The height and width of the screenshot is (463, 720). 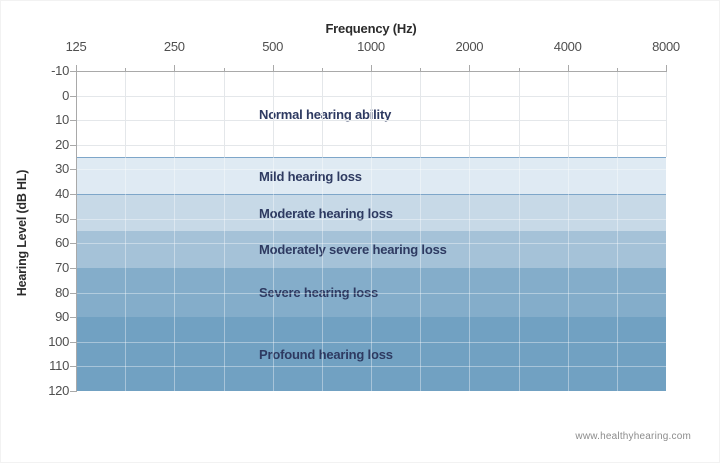 I want to click on y-tick-label-110: 110, so click(x=59, y=366).